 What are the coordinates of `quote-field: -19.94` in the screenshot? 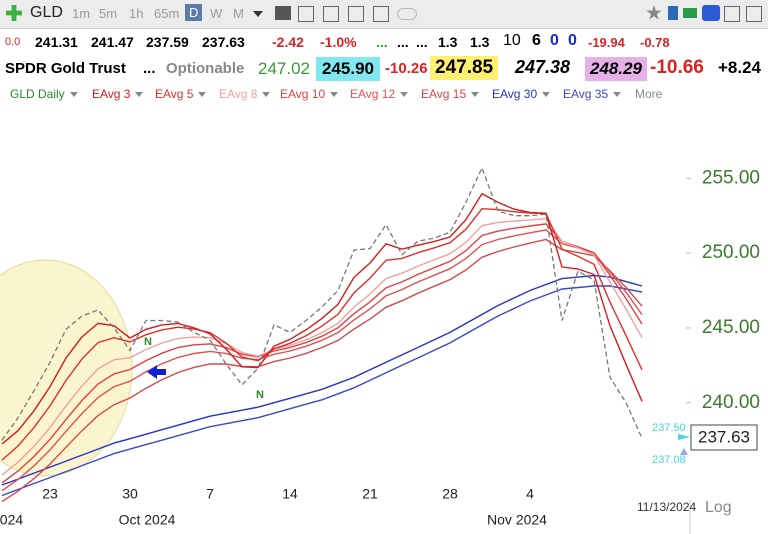 It's located at (606, 42).